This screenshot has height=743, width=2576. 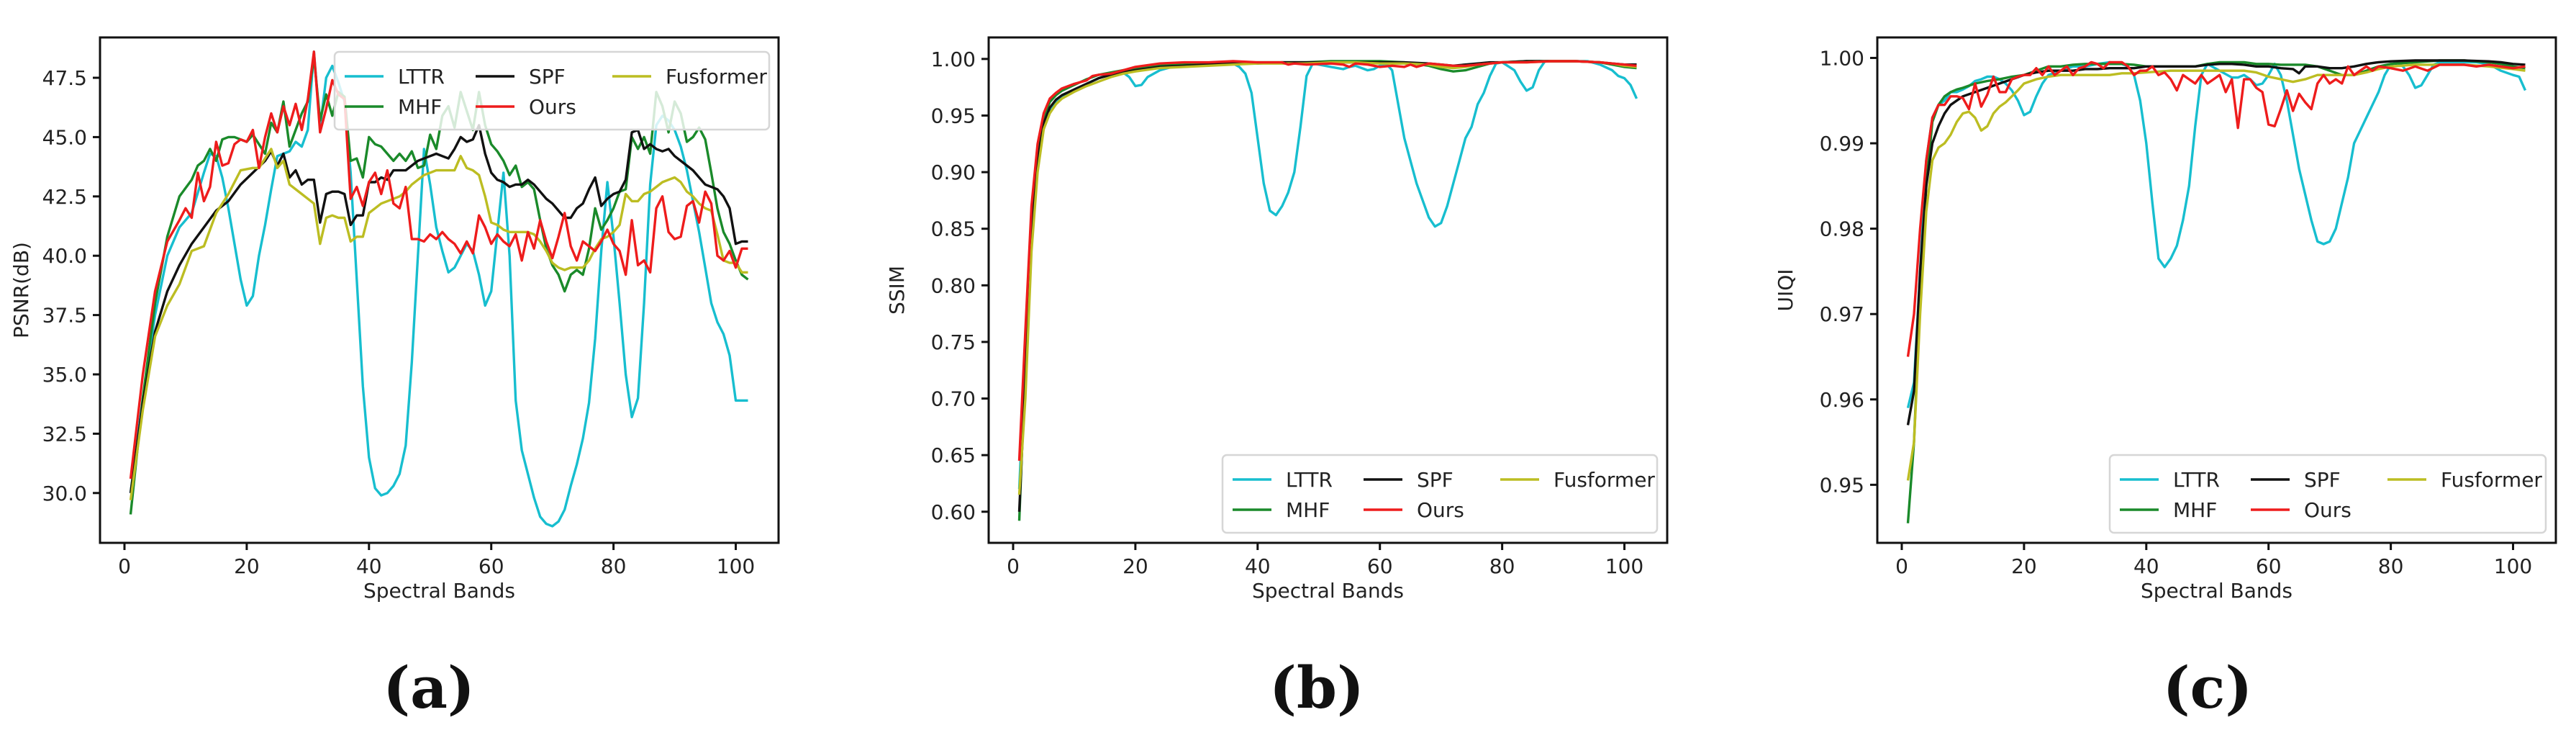 I want to click on y-tick-label: 0.96, so click(x=1842, y=400).